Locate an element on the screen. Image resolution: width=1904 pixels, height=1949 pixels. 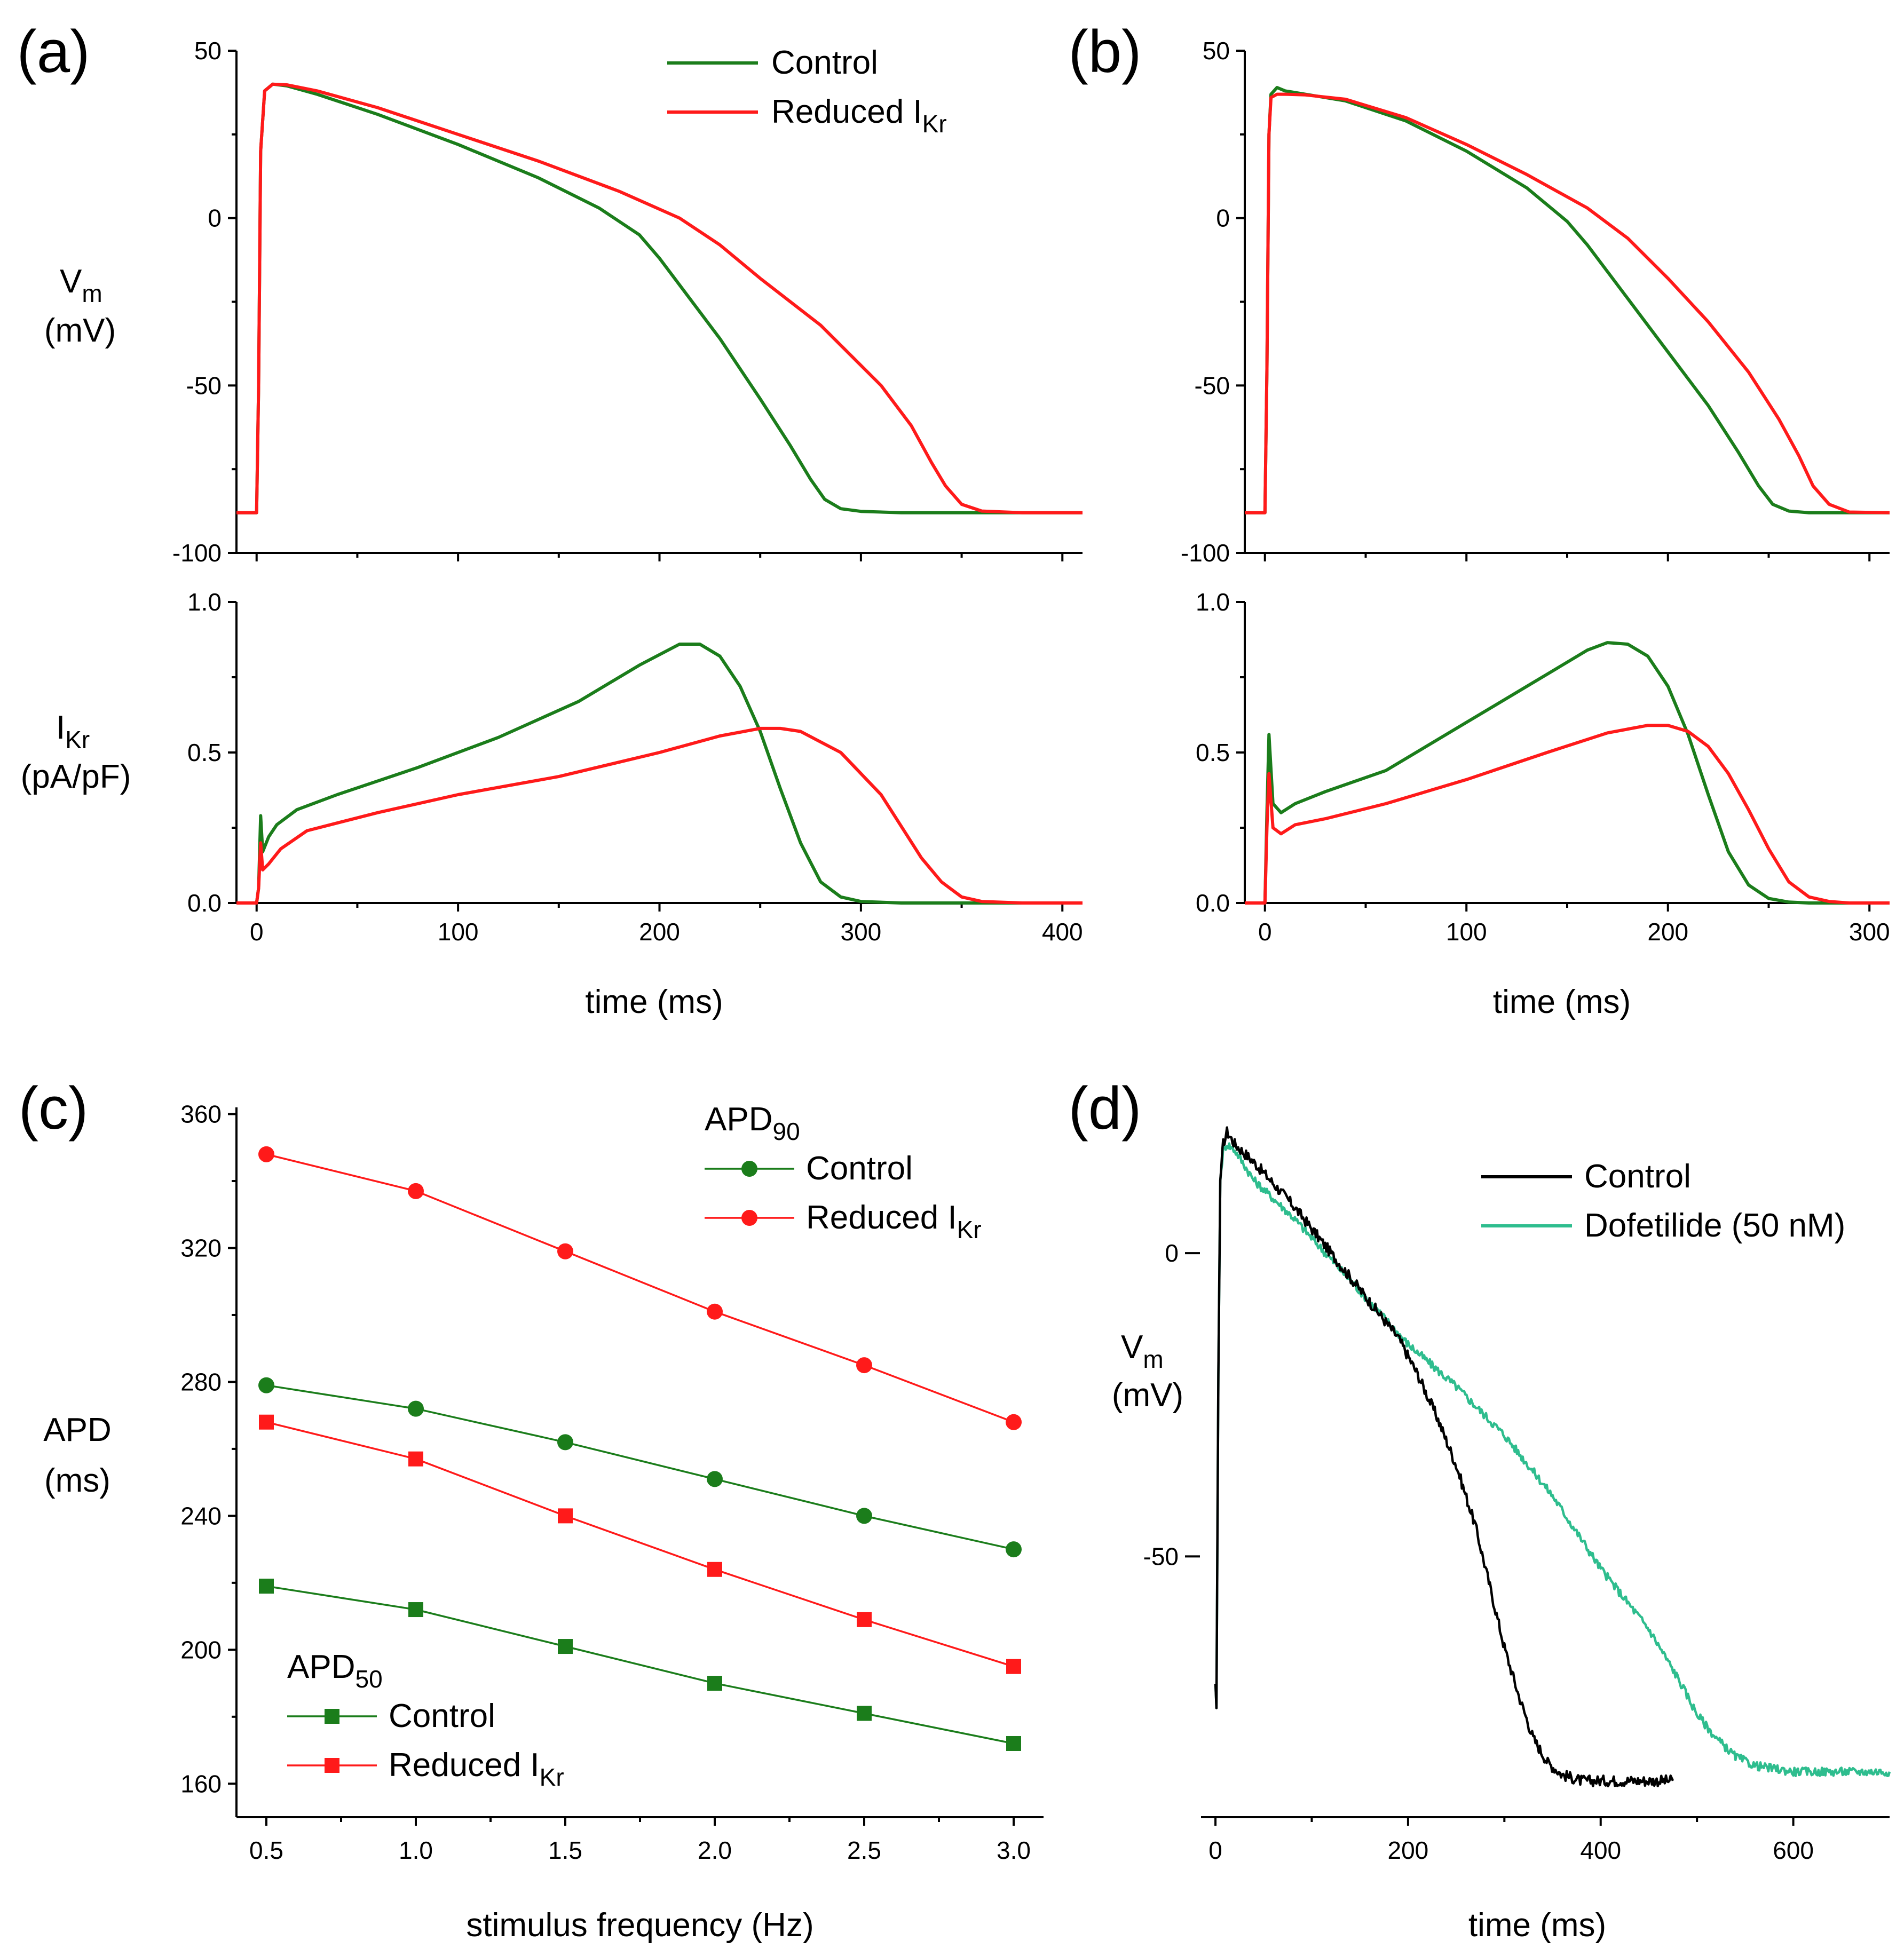
y-label-unit: (ms) is located at coordinates (77, 1481).